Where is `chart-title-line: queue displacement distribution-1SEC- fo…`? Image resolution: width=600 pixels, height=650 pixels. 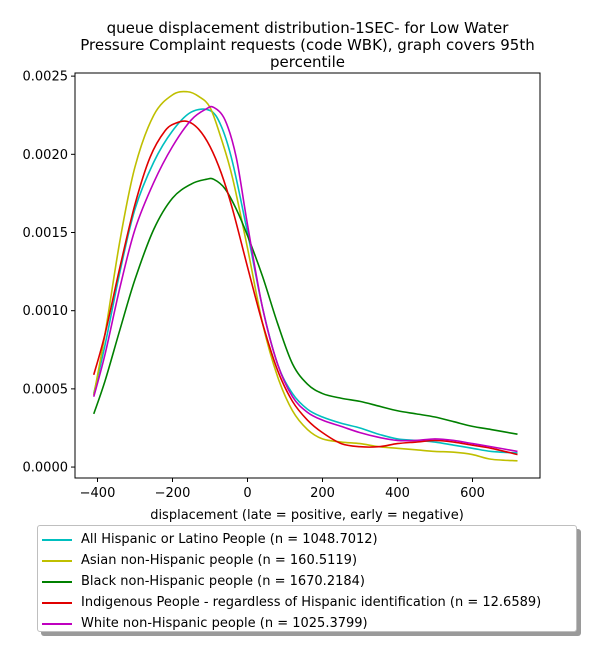 chart-title-line: queue displacement distribution-1SEC- fo… is located at coordinates (307, 28).